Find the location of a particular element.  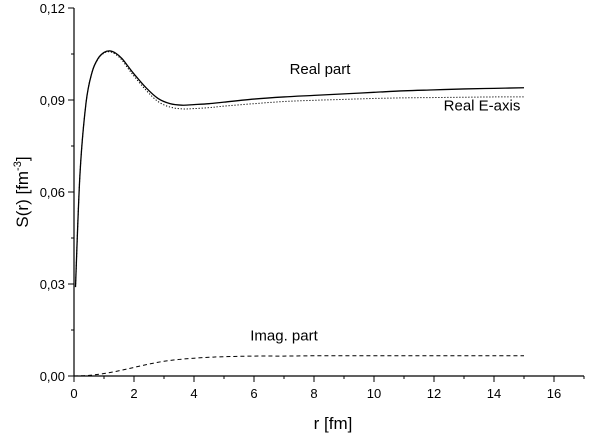

y-axis-title-superscript: -3 is located at coordinates (18, 166).